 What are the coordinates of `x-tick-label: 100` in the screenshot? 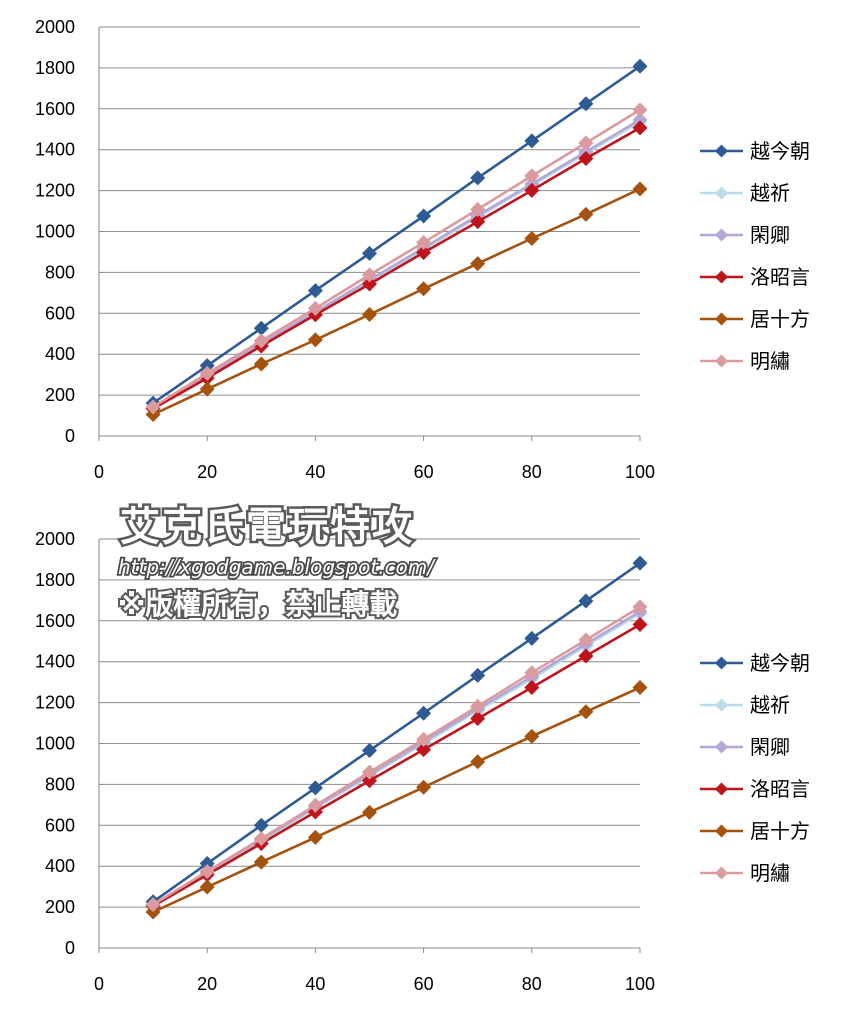 It's located at (640, 472).